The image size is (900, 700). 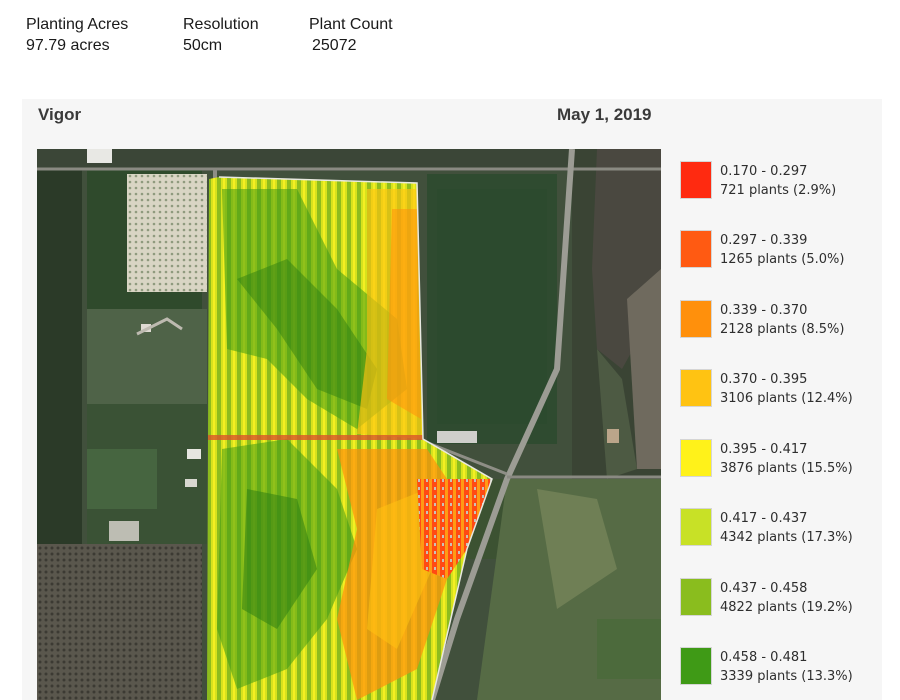 What do you see at coordinates (68, 45) in the screenshot?
I see `planting-acres-value: 97.79 acres` at bounding box center [68, 45].